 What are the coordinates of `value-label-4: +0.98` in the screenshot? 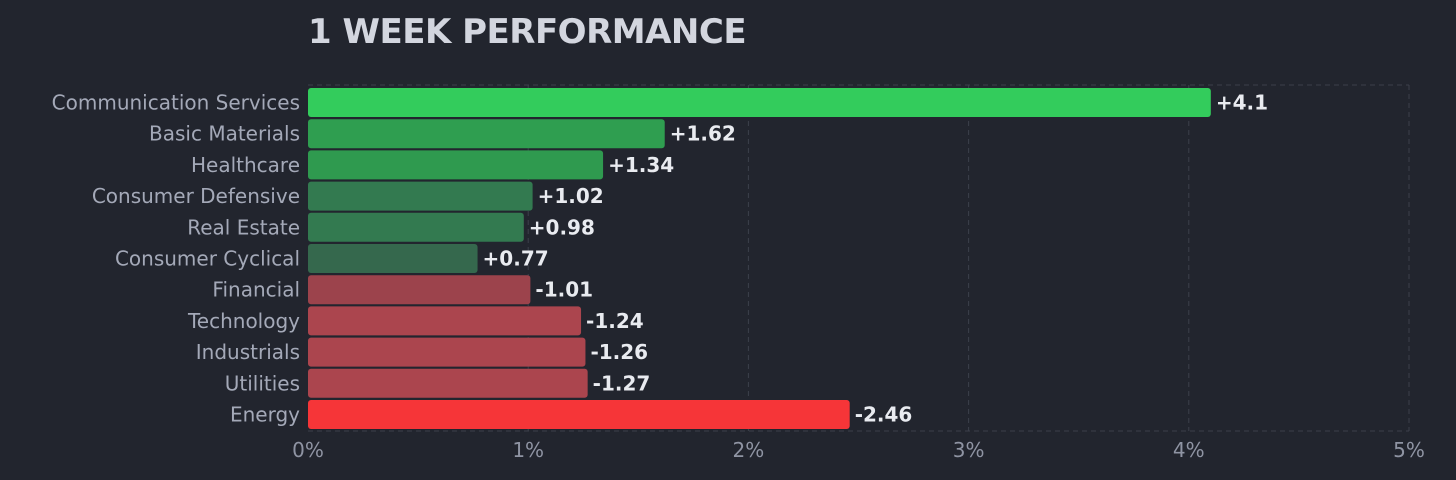 It's located at (562, 227).